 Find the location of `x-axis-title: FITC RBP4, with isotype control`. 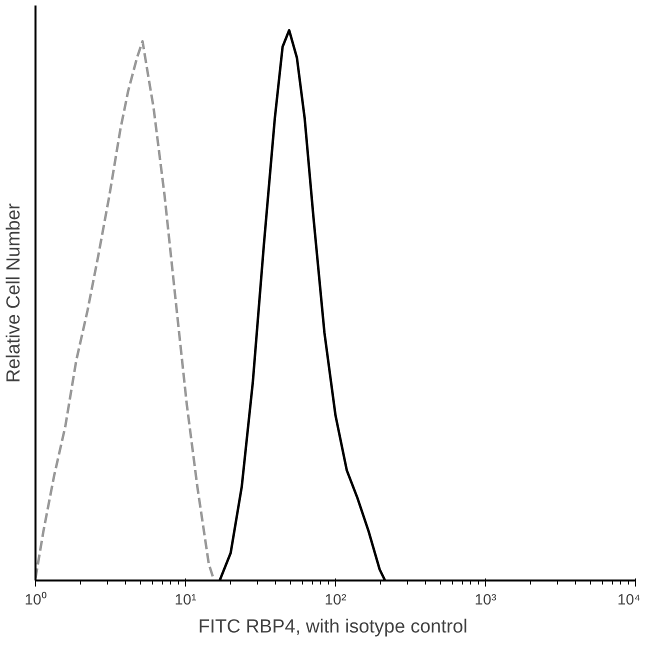

x-axis-title: FITC RBP4, with isotype control is located at coordinates (333, 627).